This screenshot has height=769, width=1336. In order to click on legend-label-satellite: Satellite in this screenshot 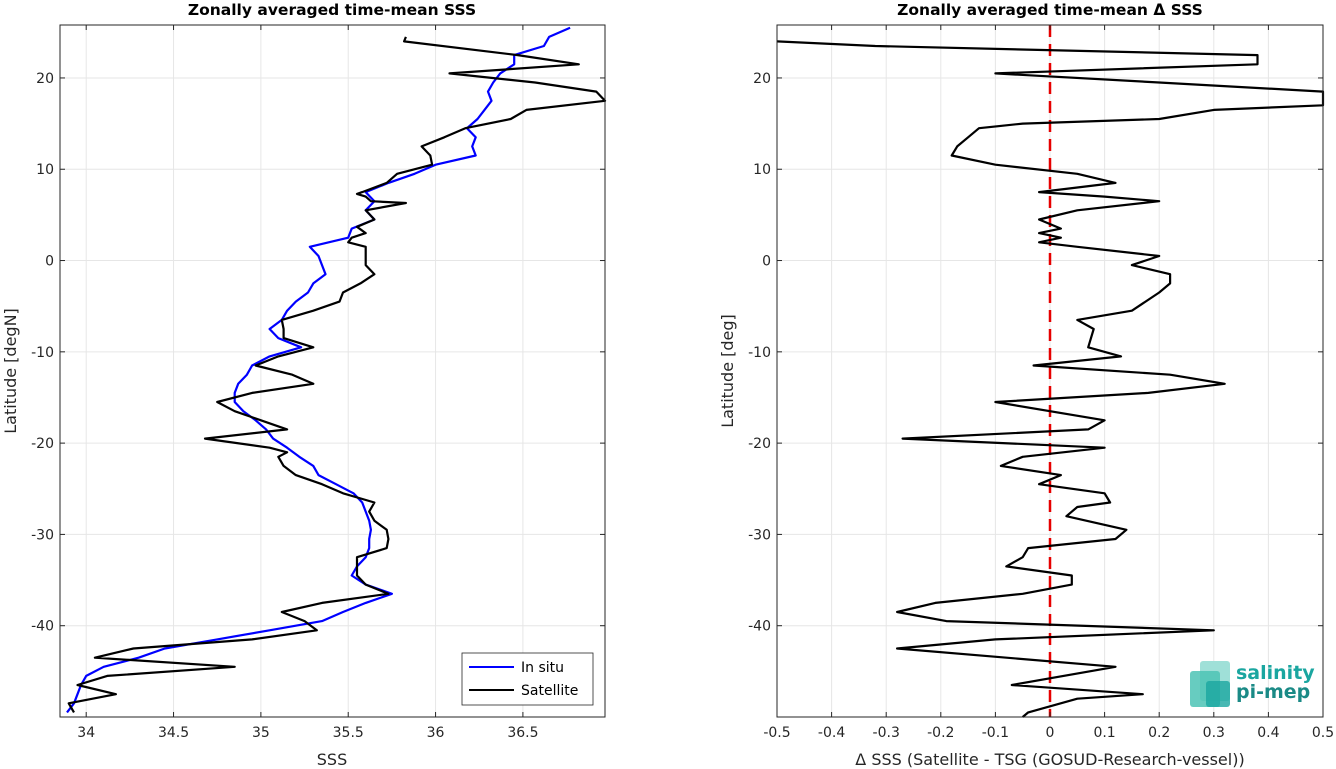, I will do `click(549, 691)`.